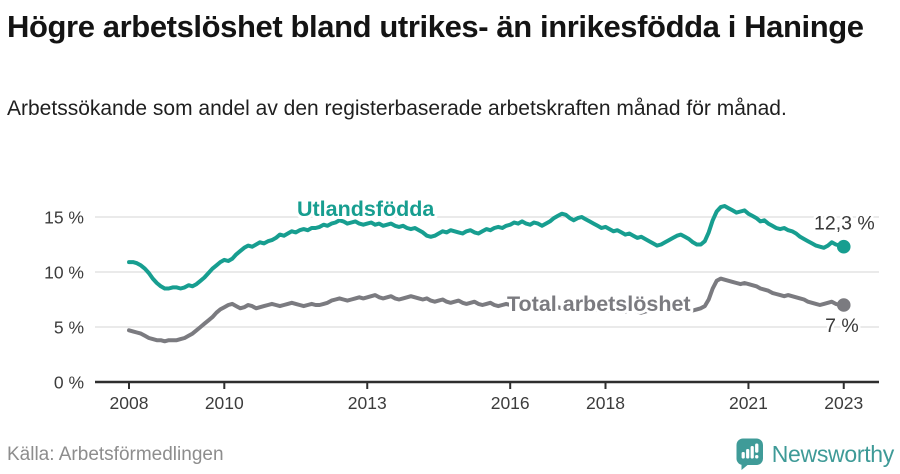 Image resolution: width=900 pixels, height=474 pixels. Describe the element at coordinates (366, 209) in the screenshot. I see `series-label-utlandsf-dda: Utlandsfödda` at that location.